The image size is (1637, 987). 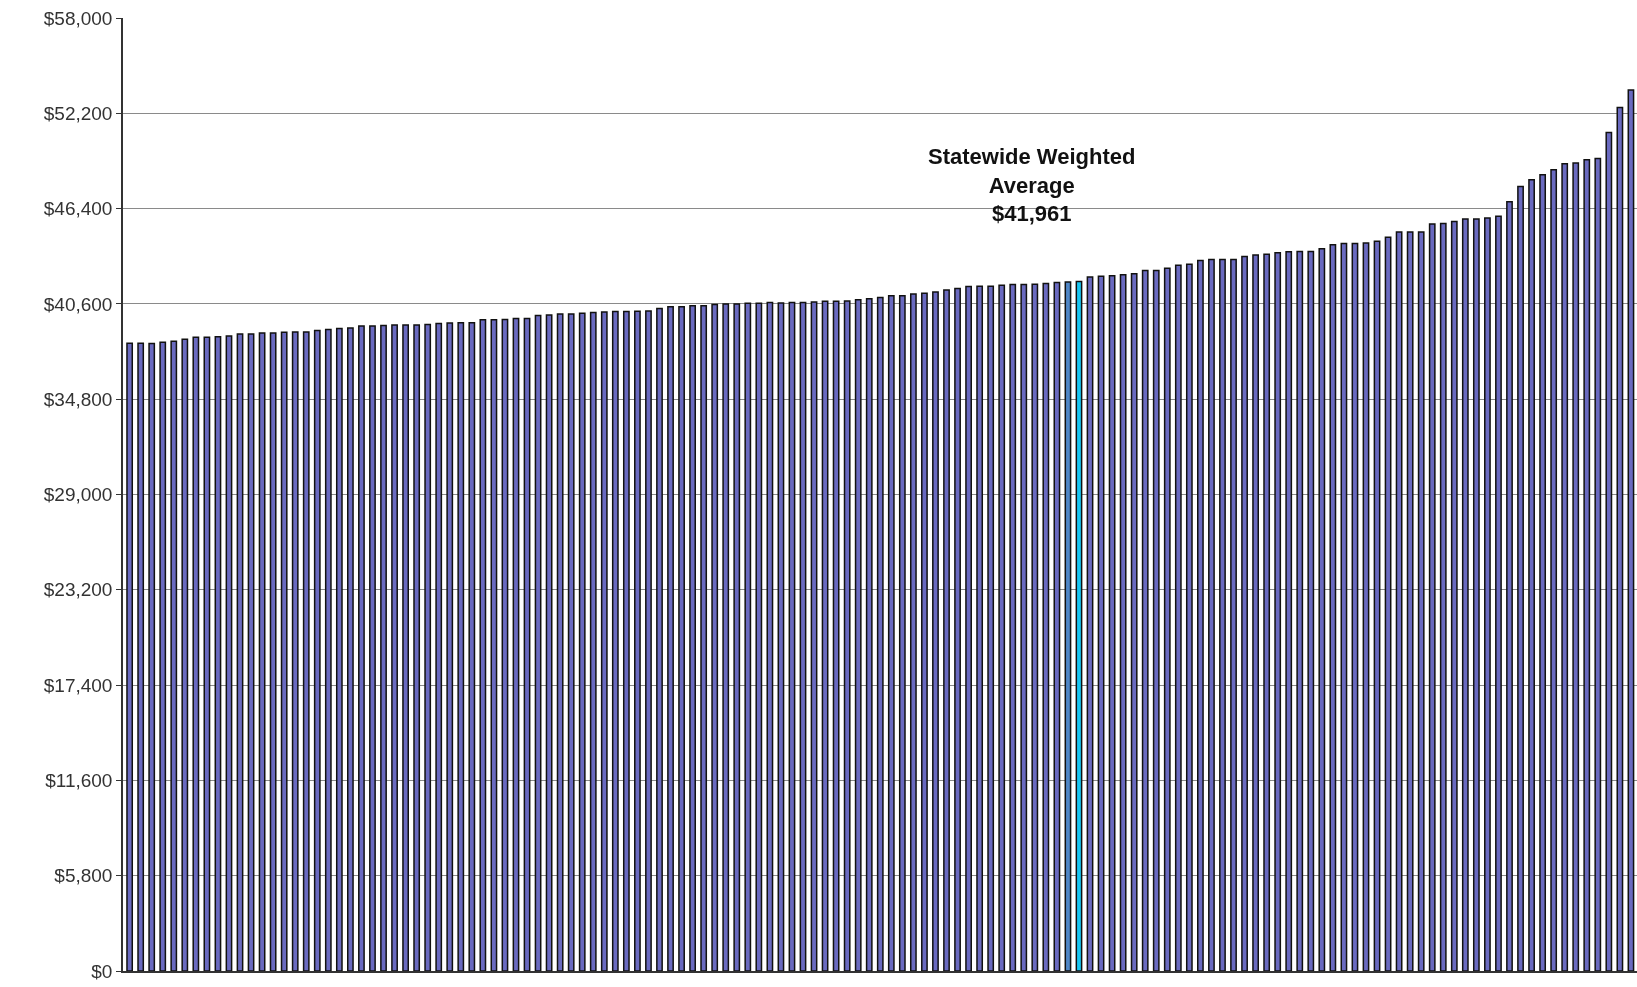 I want to click on y-tick-label: $40,600, so click(x=78, y=304).